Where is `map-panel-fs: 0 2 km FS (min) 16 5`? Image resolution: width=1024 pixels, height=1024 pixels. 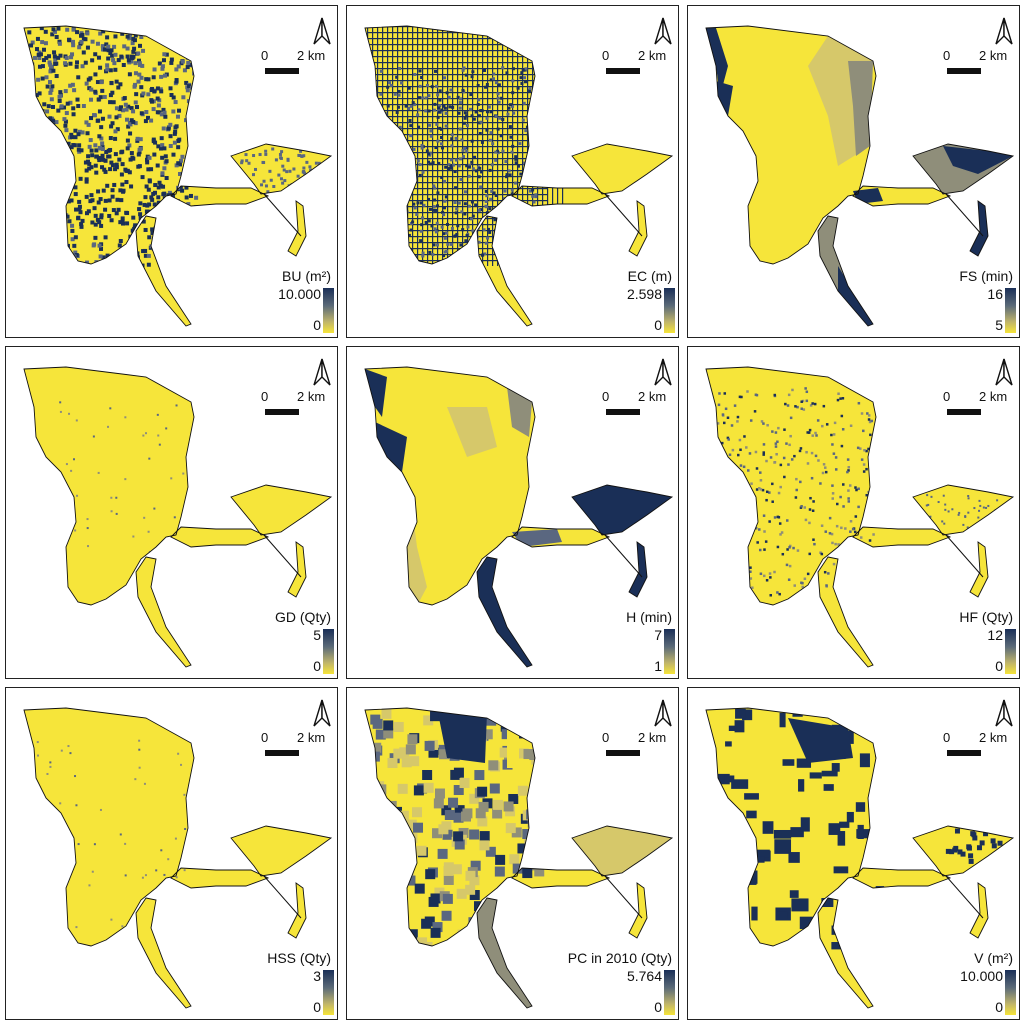
map-panel-fs: 0 2 km FS (min) 16 5 is located at coordinates (853, 171).